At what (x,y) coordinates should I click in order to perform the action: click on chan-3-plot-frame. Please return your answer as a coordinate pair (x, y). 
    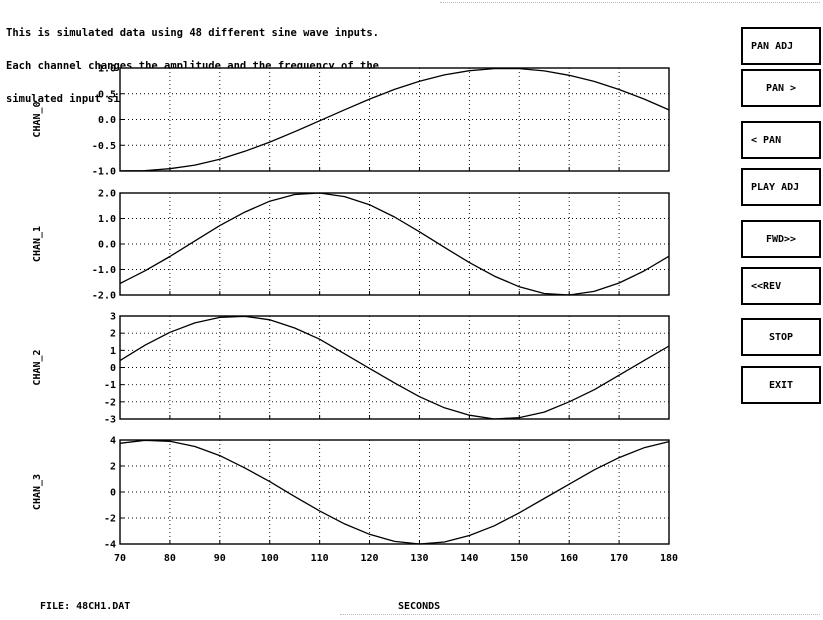
    Looking at the image, I should click on (394, 492).